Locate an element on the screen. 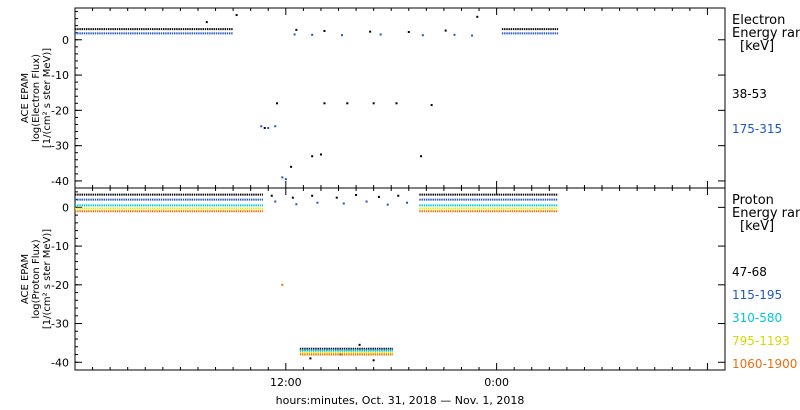 This screenshot has height=410, width=800. legend-entry: 310-580 is located at coordinates (757, 318).